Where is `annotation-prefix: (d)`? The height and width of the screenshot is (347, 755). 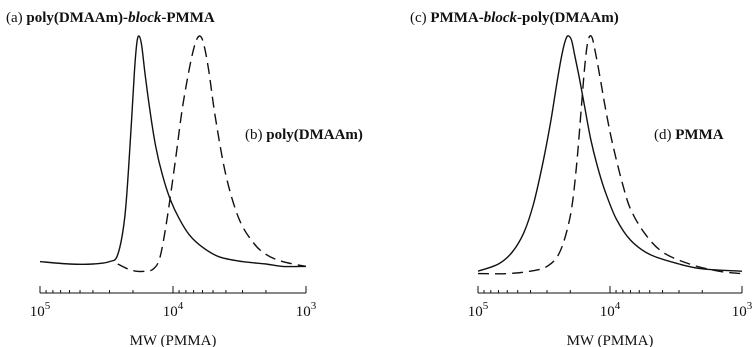
annotation-prefix: (d) is located at coordinates (664, 135).